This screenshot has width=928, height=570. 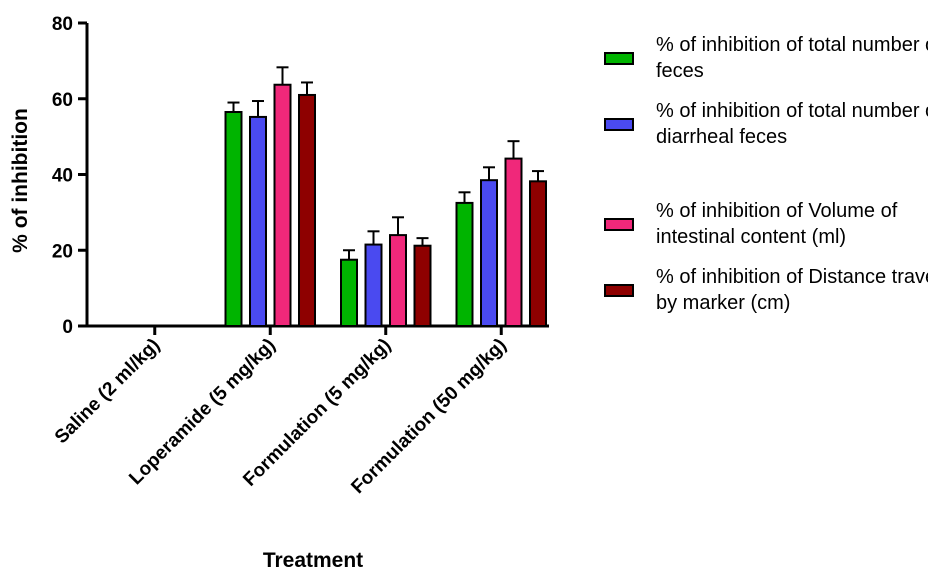 What do you see at coordinates (62, 100) in the screenshot?
I see `y-tick-label: 60` at bounding box center [62, 100].